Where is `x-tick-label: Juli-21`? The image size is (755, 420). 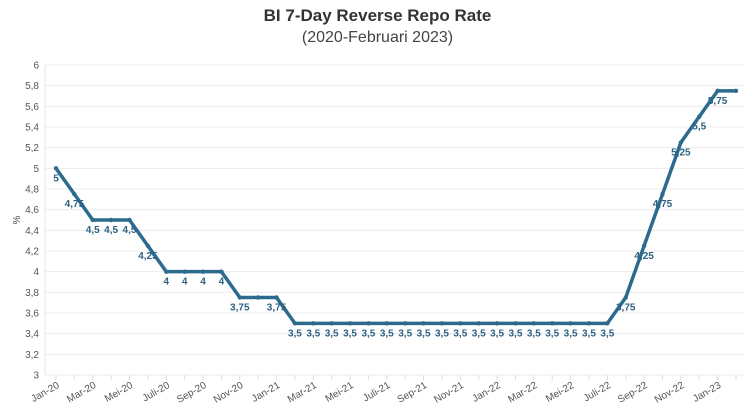 x-tick-label: Juli-21 is located at coordinates (376, 392).